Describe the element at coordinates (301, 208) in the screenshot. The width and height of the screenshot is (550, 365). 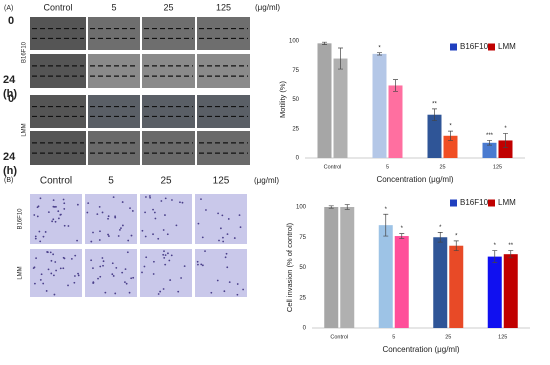
I see `y-tick-label: 100` at that location.